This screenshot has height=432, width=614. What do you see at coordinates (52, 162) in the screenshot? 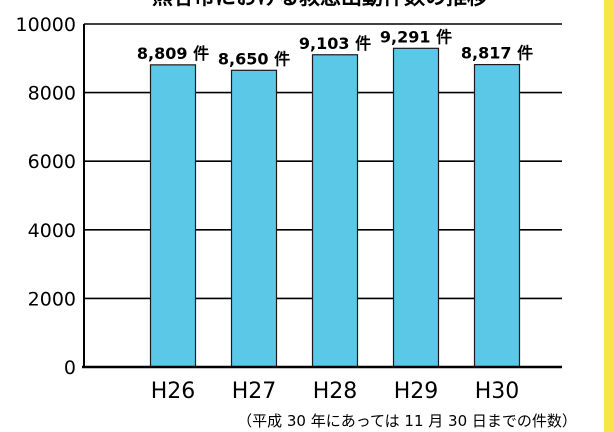
I see `y-tick-label: 6000` at bounding box center [52, 162].